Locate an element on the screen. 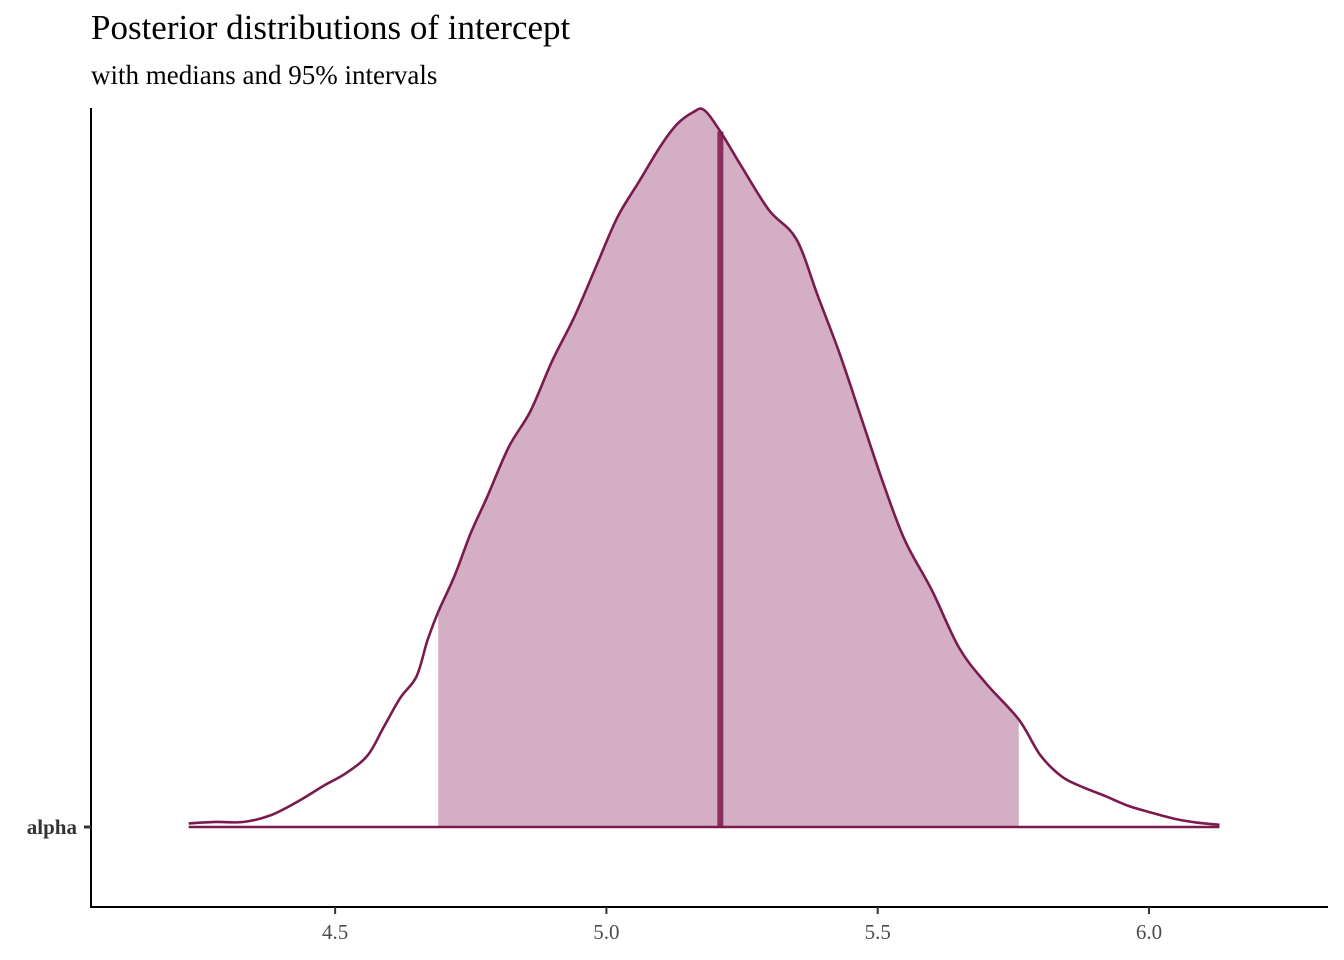  x-tick-label-1: 5.0 is located at coordinates (606, 932).